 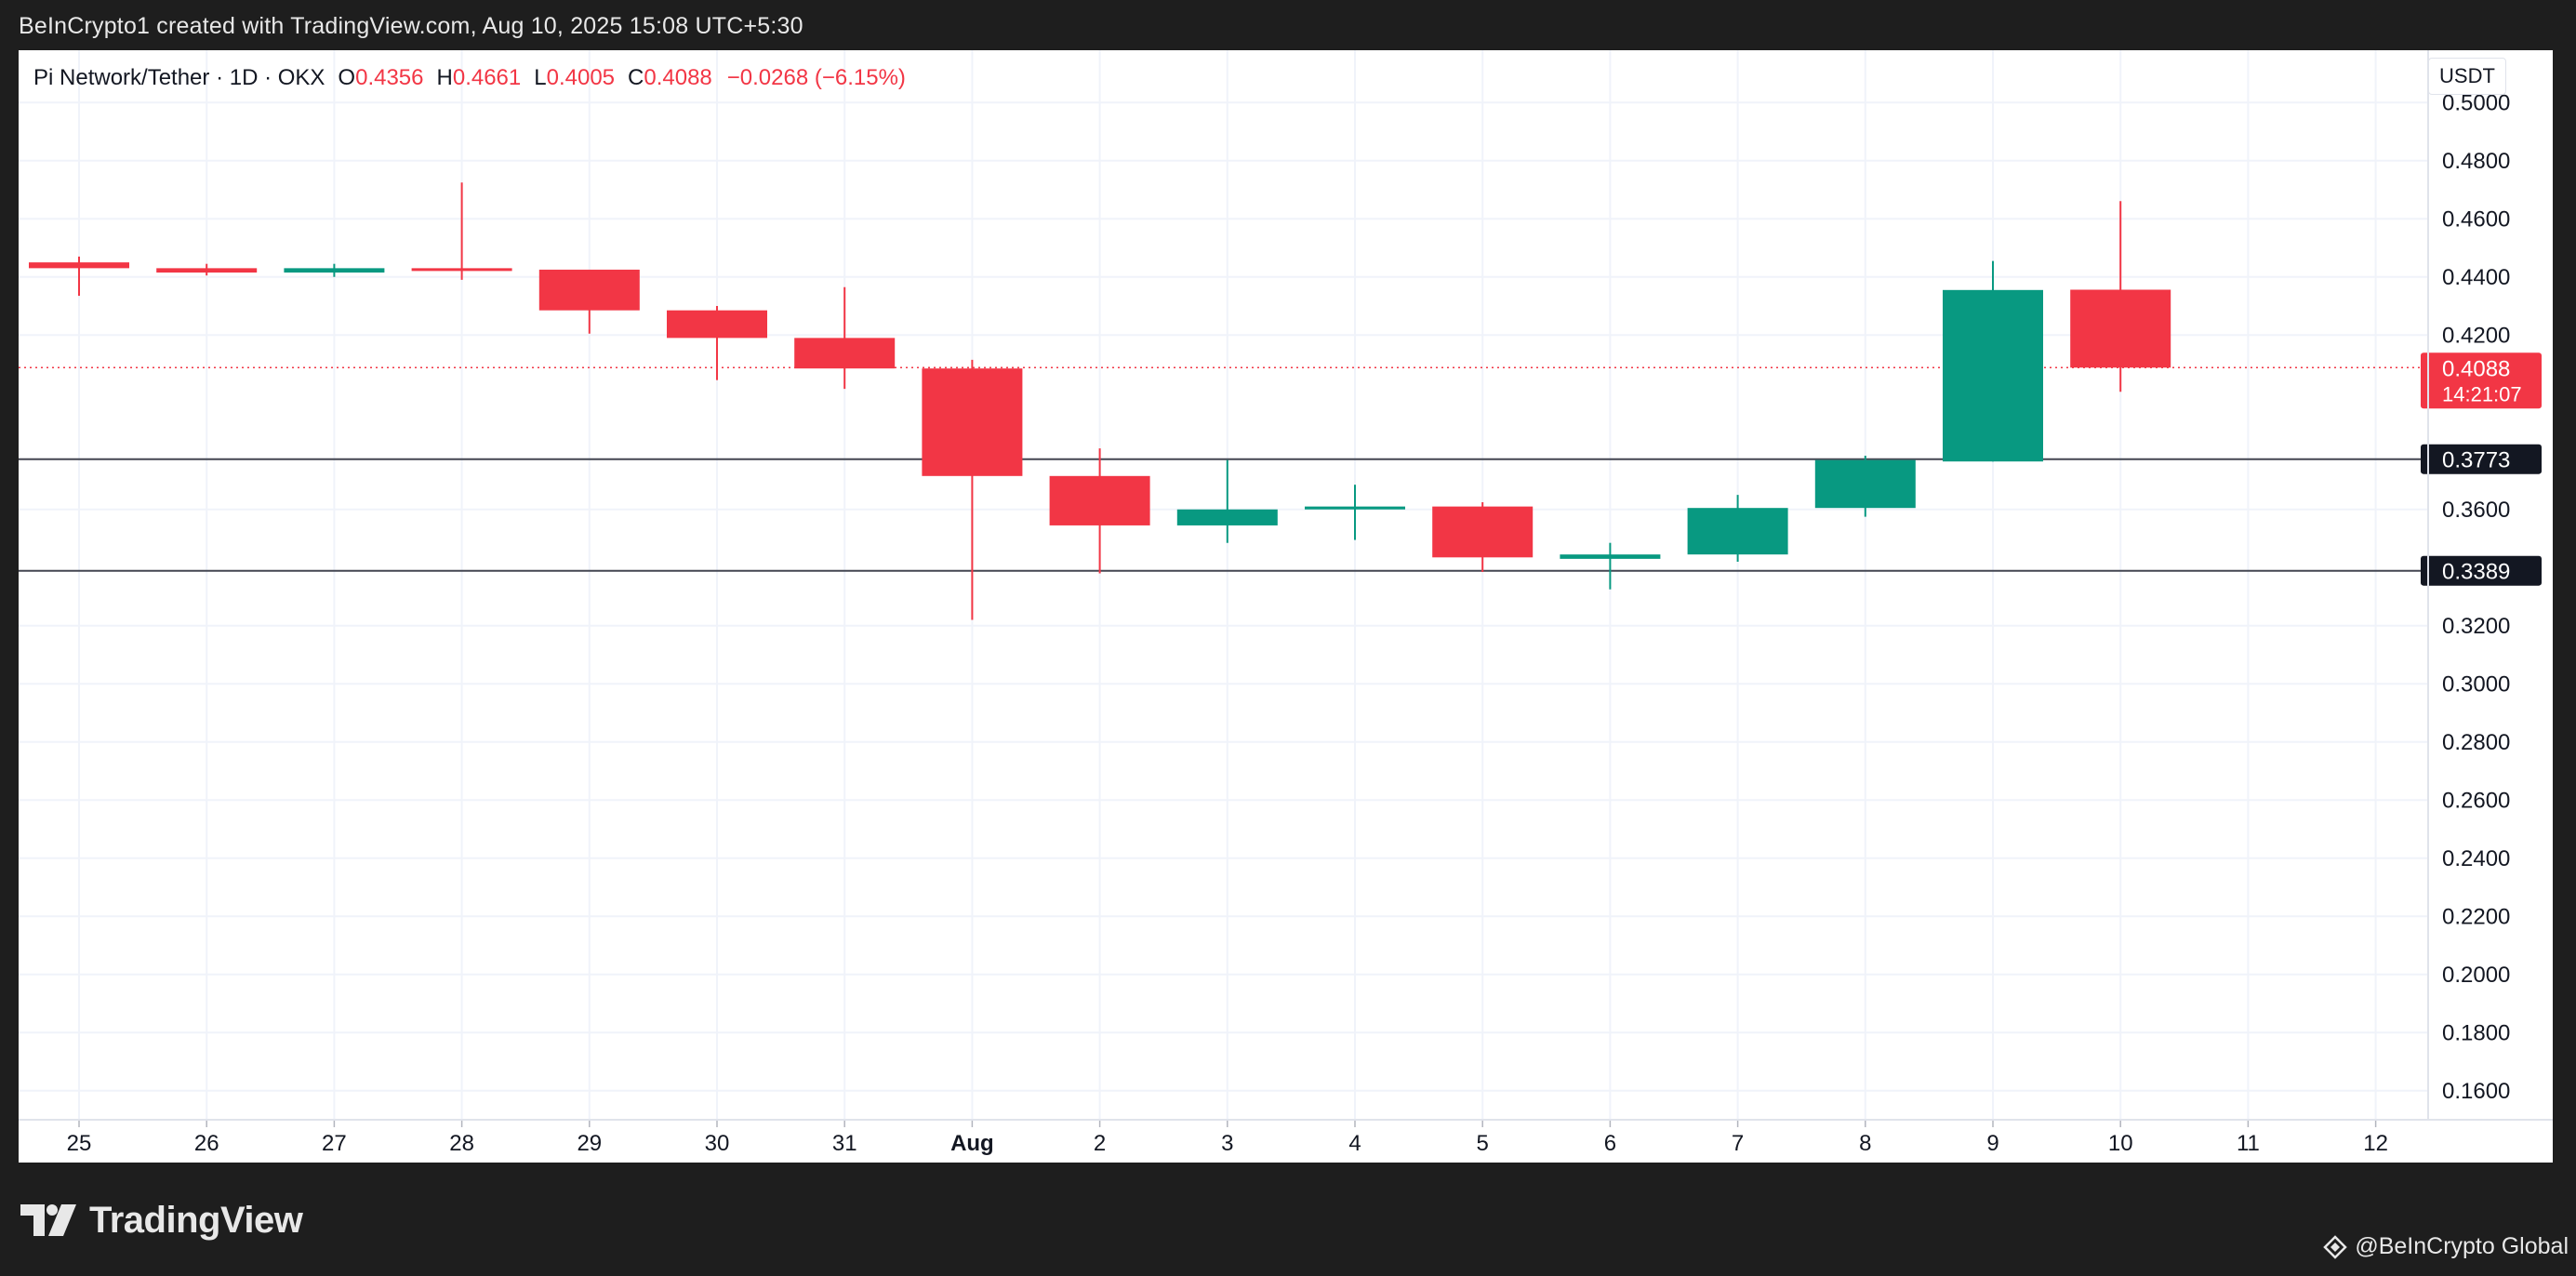 I want to click on x-tick-label: 29, so click(x=589, y=1143).